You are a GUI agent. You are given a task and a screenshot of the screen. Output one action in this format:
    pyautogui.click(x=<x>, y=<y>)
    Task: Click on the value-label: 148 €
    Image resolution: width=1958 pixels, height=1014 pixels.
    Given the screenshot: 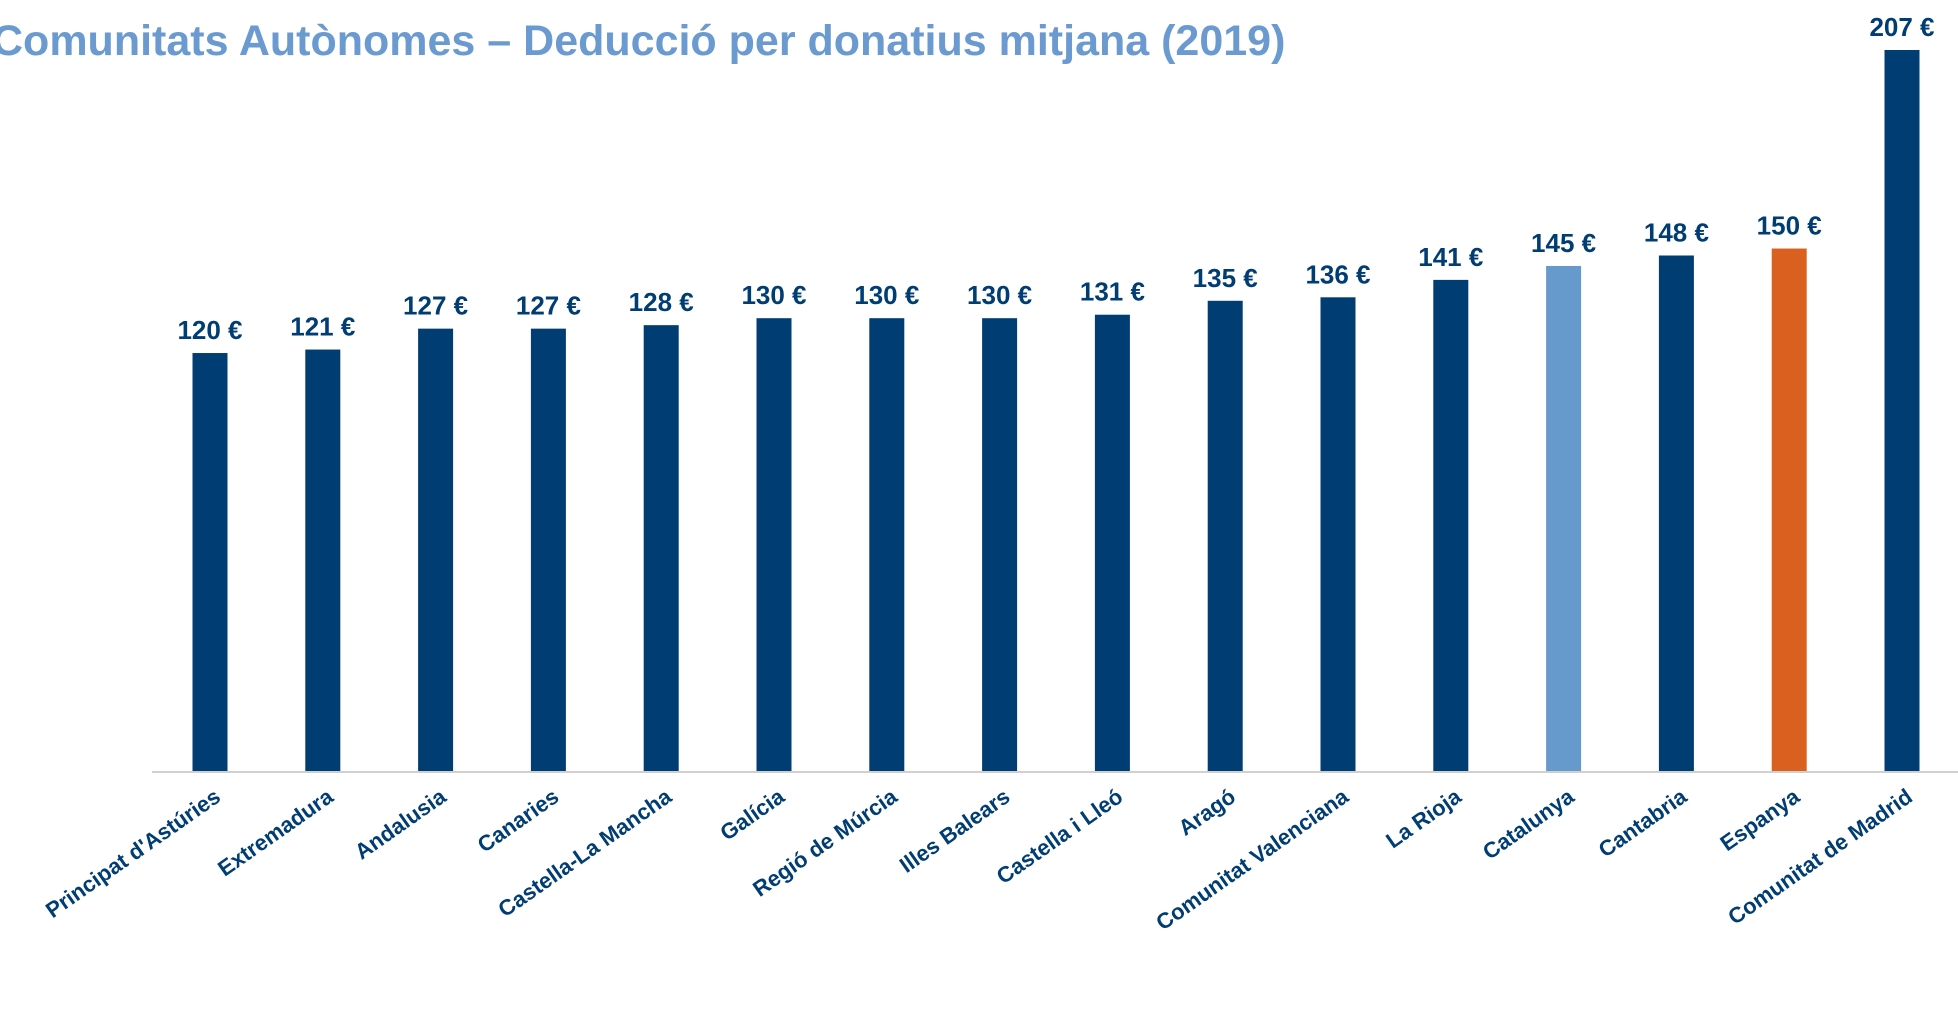 What is the action you would take?
    pyautogui.click(x=1676, y=233)
    